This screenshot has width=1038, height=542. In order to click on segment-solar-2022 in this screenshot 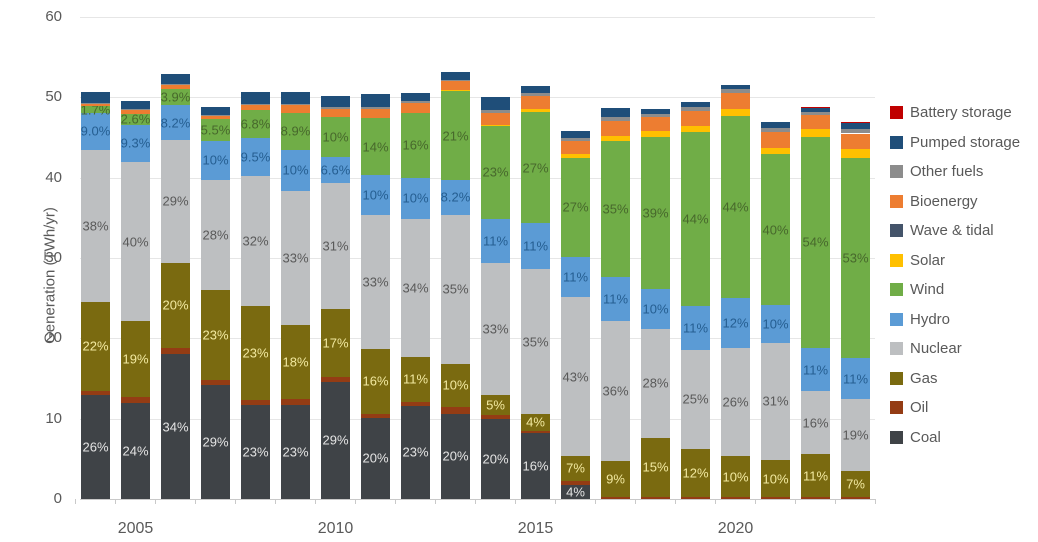, I will do `click(815, 132)`.